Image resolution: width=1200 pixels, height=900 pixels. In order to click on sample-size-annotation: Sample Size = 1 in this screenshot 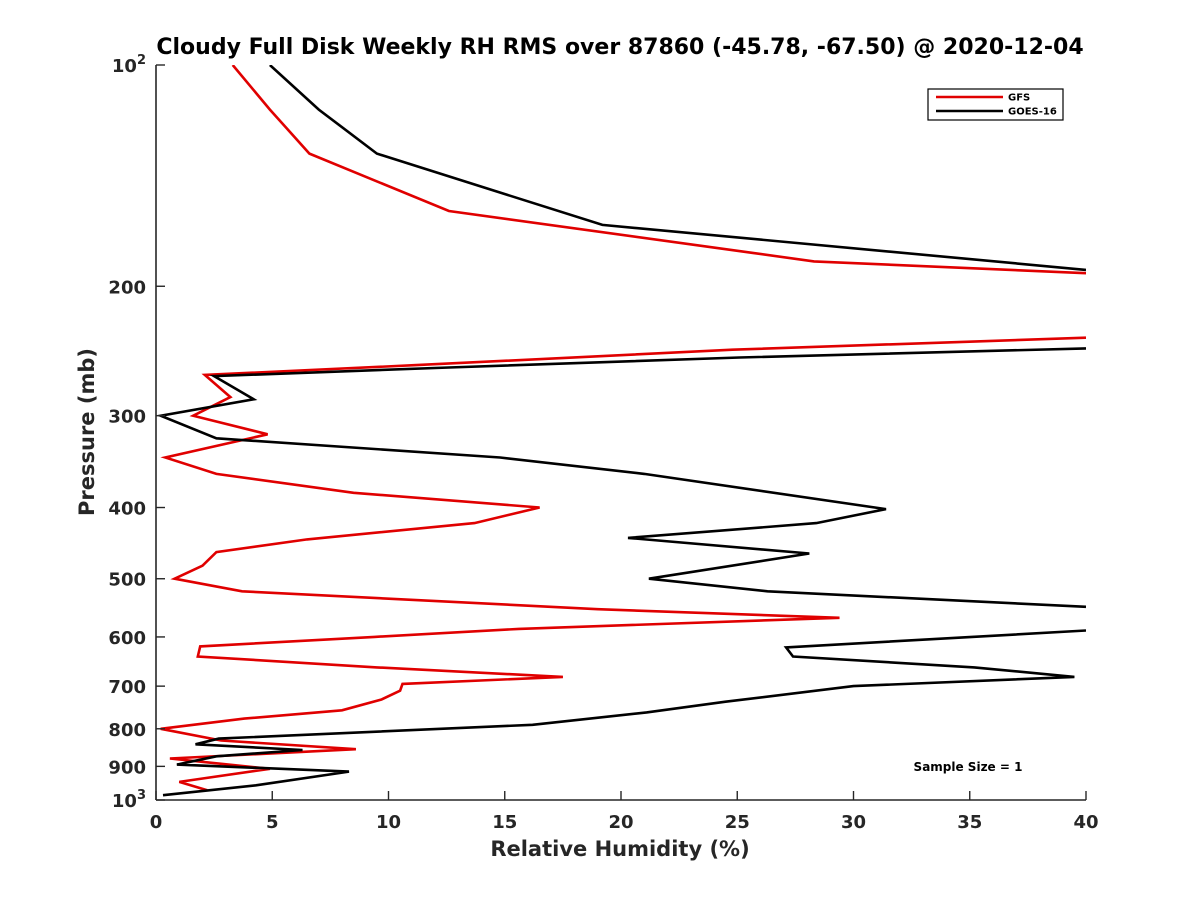, I will do `click(968, 767)`.